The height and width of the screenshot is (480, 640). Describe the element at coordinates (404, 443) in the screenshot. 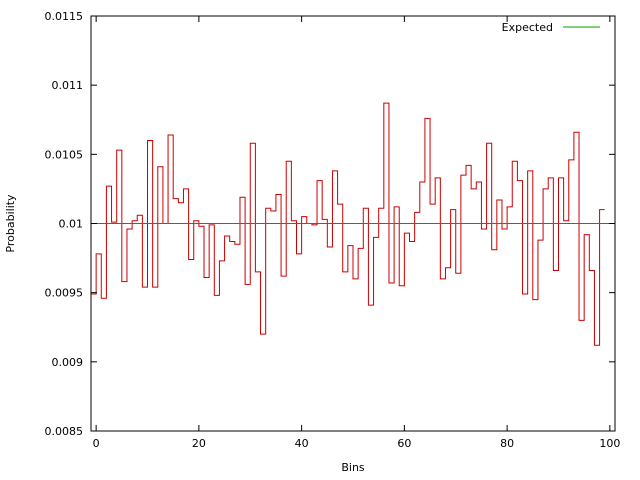

I see `x-tick-label: 60` at that location.